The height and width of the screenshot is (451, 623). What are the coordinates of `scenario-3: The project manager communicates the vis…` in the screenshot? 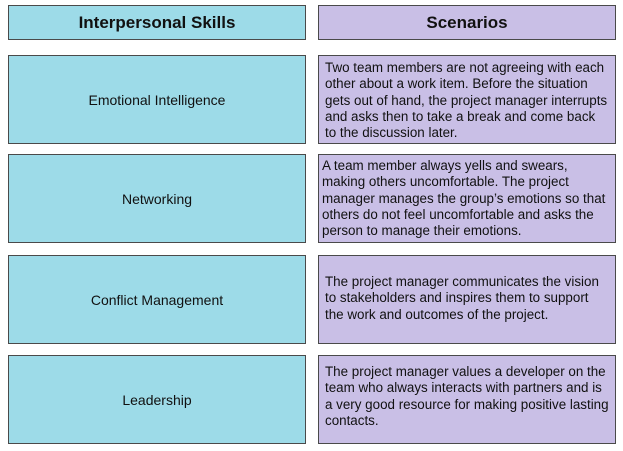 It's located at (467, 299).